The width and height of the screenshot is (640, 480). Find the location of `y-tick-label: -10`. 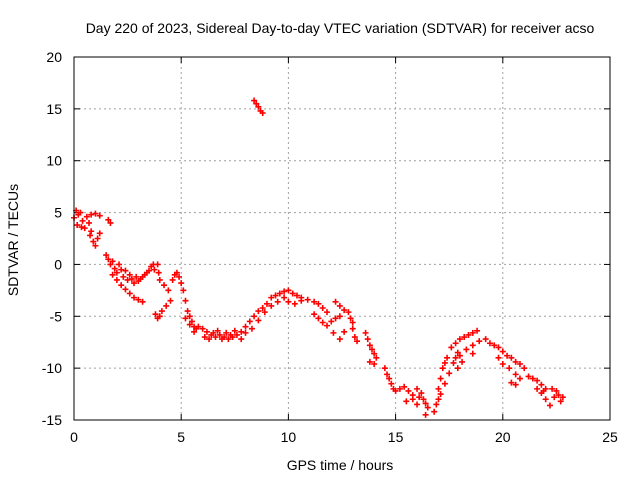

y-tick-label: -10 is located at coordinates (52, 368).